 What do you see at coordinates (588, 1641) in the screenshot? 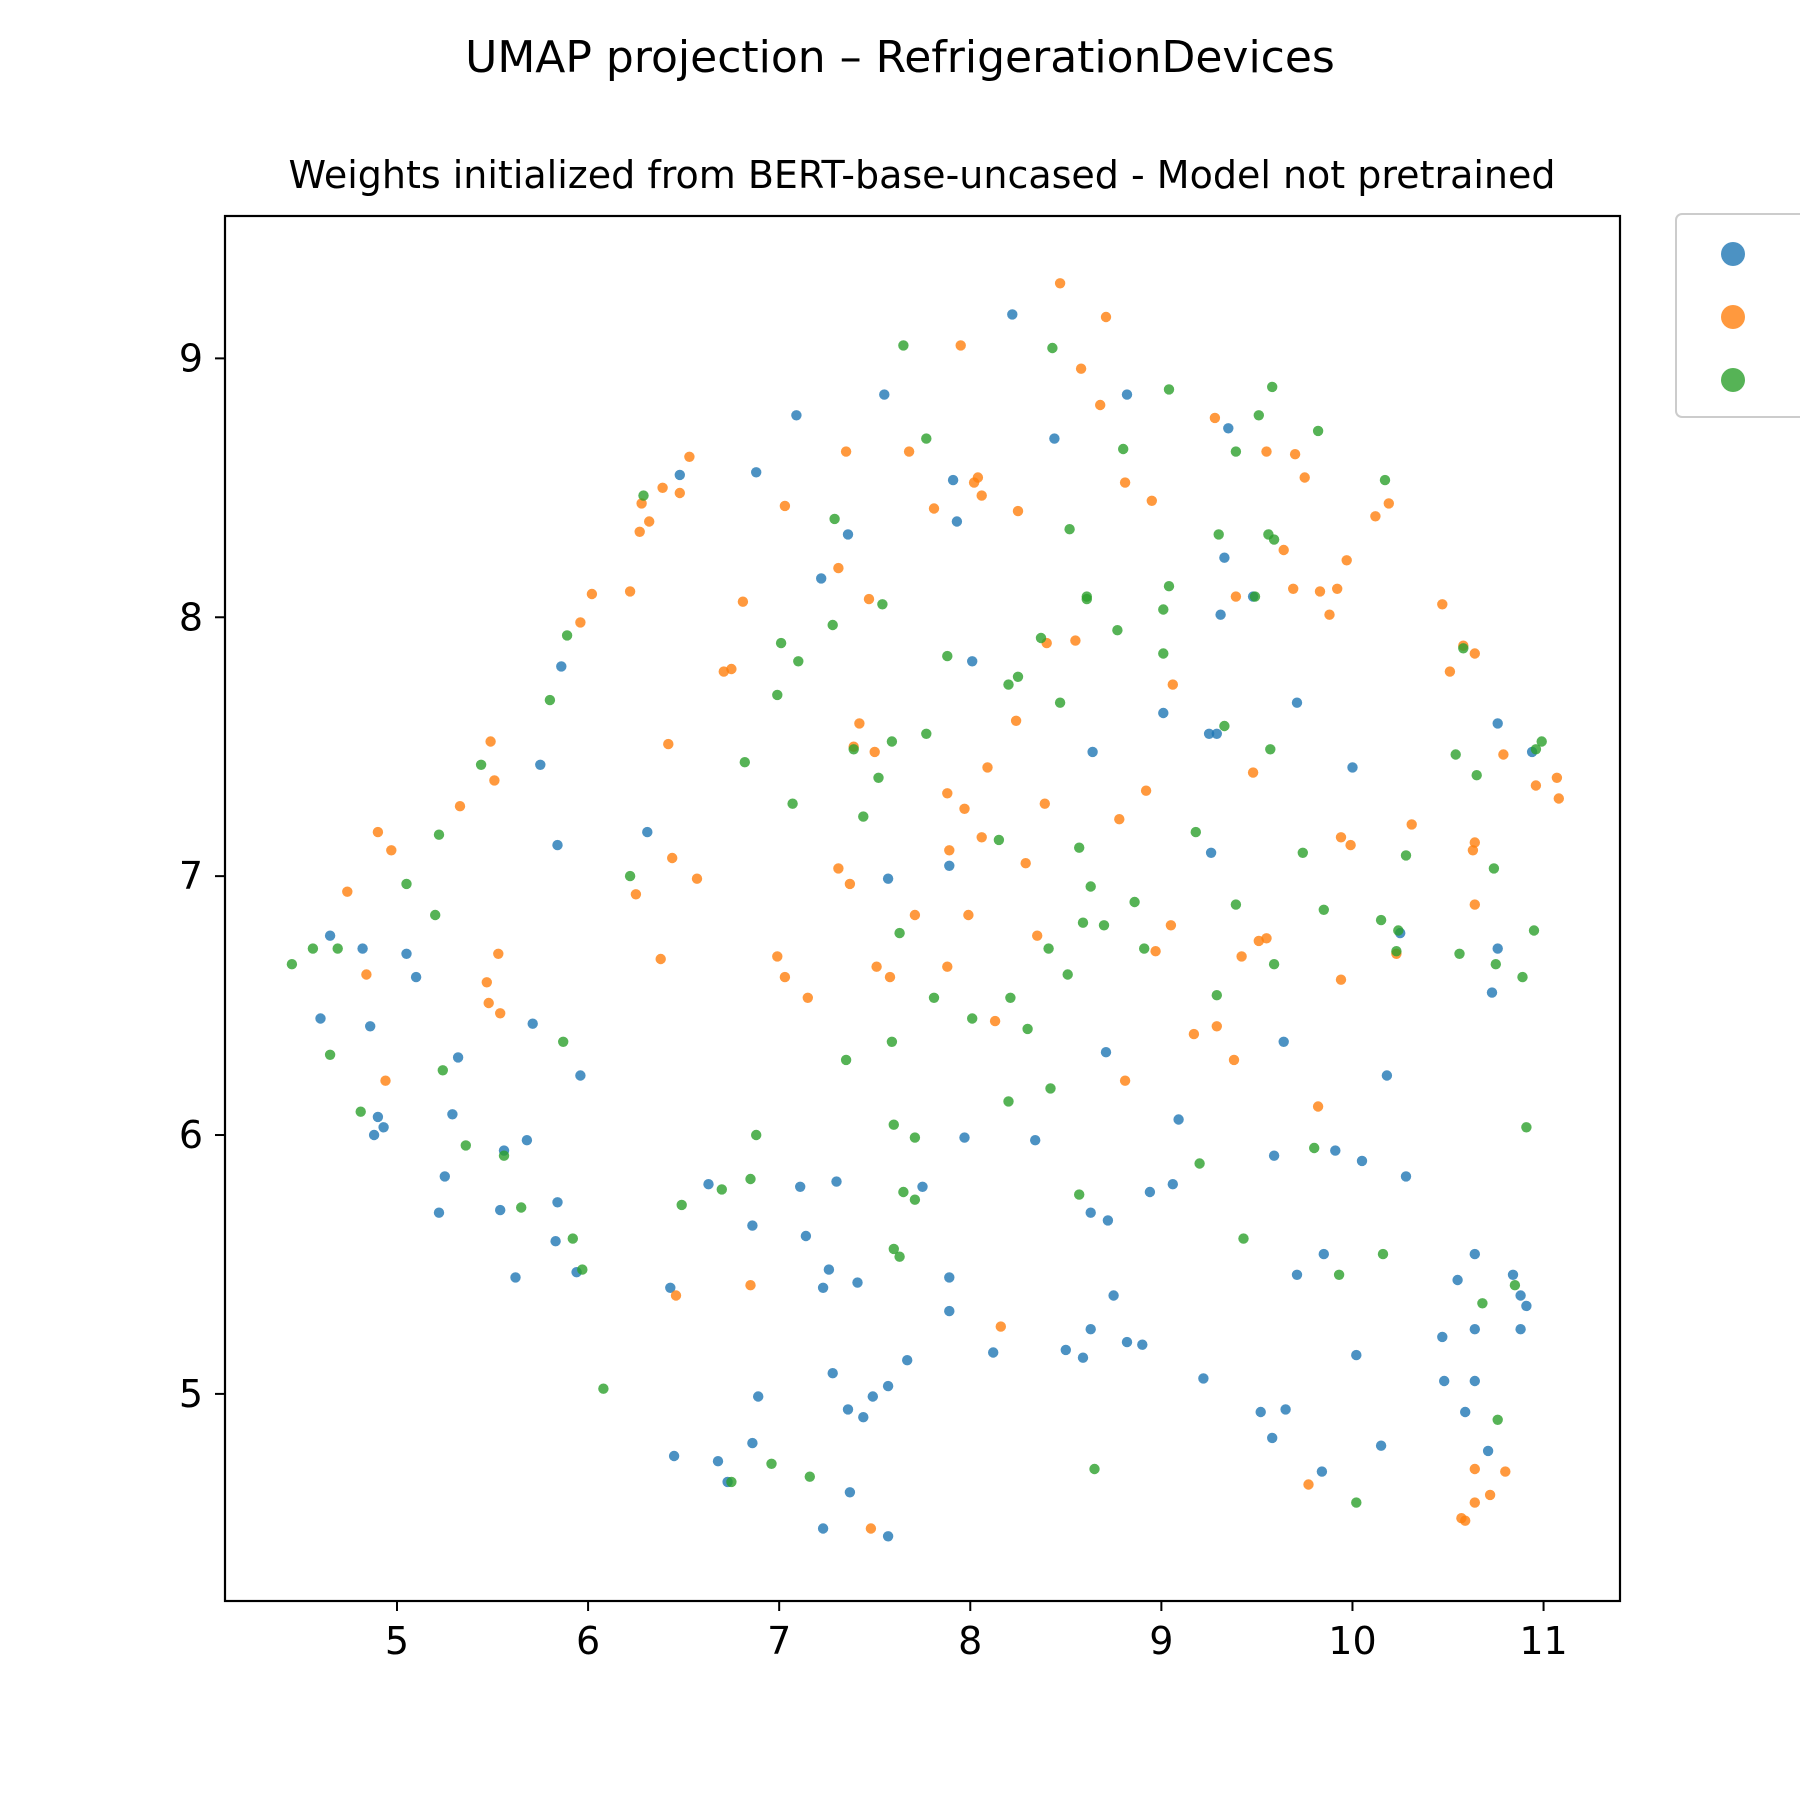
I see `x-tick-label: 6` at bounding box center [588, 1641].